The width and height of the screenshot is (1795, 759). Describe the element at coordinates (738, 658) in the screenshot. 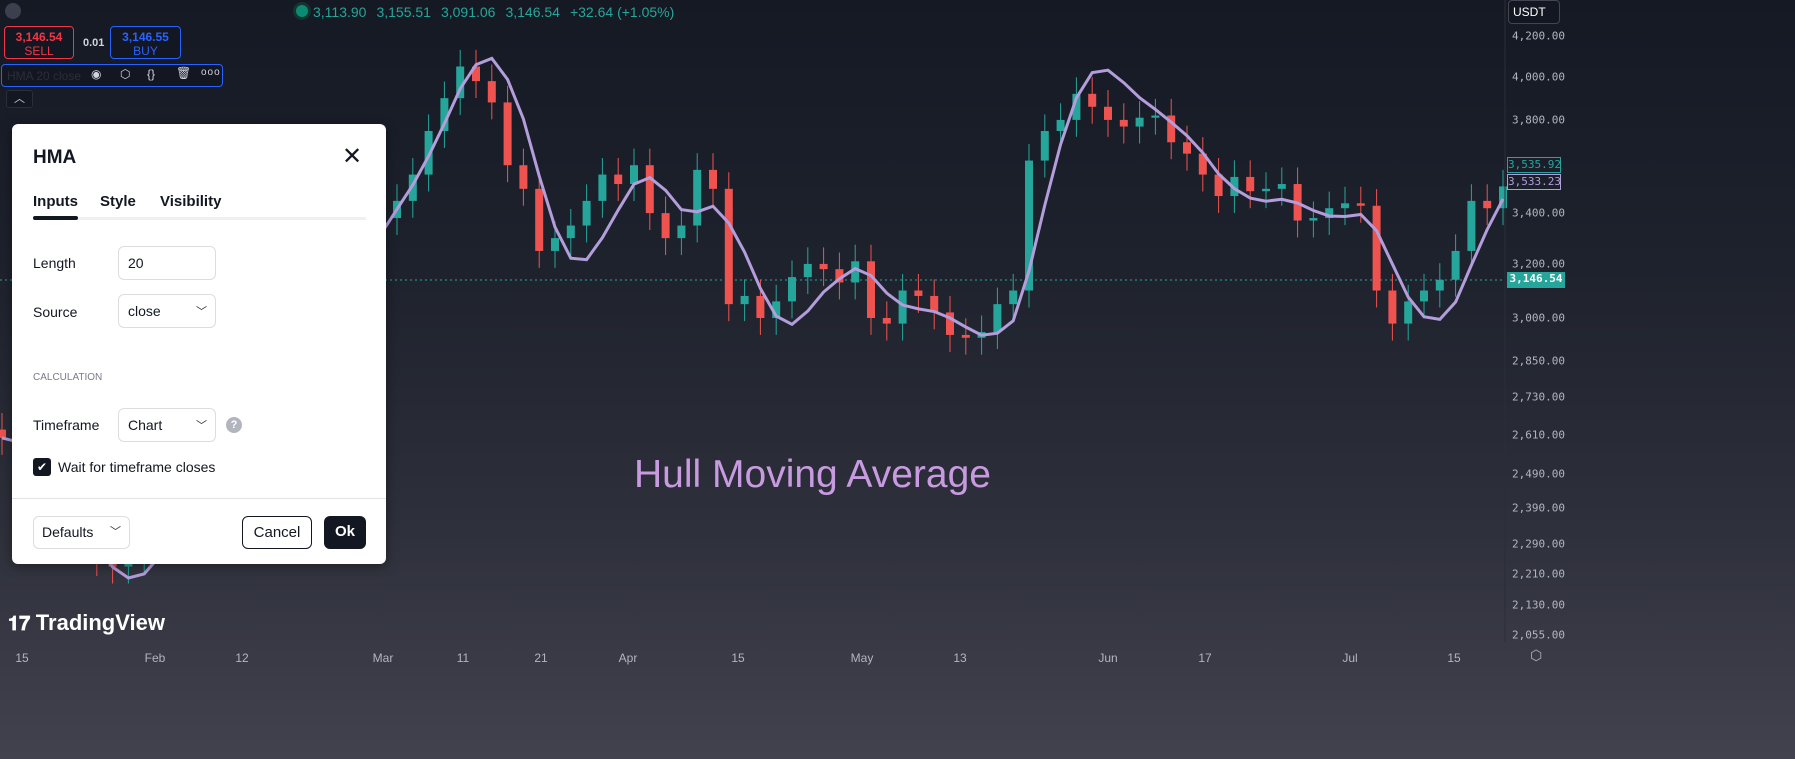

I see `time-tick: 15` at that location.